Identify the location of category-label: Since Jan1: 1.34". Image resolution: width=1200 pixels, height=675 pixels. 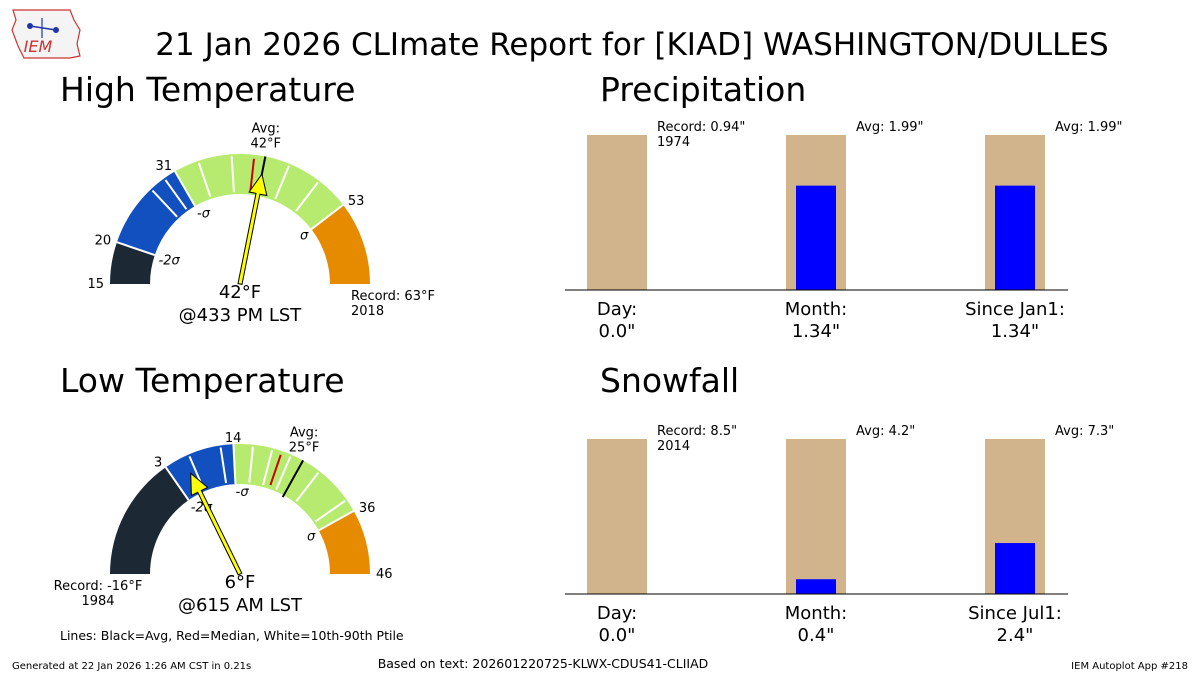
(1015, 320).